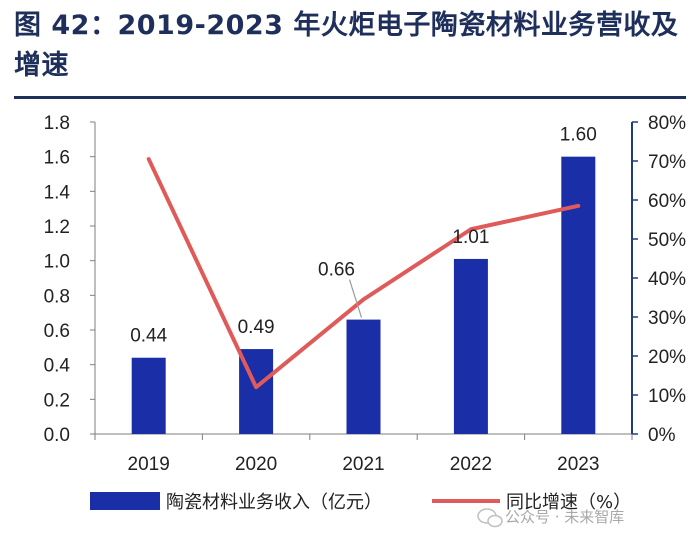  I want to click on legend-bar-swatch, so click(125, 501).